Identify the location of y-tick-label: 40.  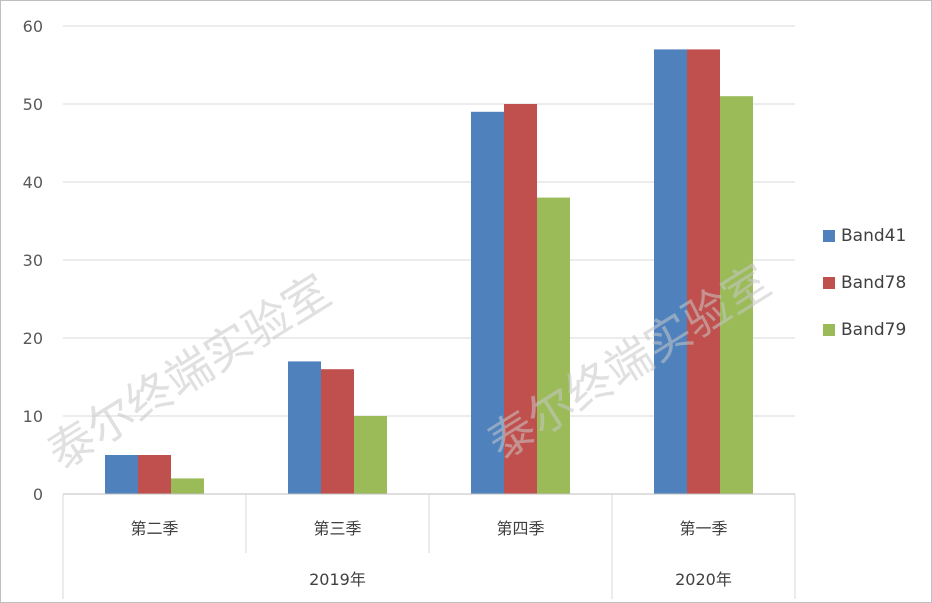
(33, 182).